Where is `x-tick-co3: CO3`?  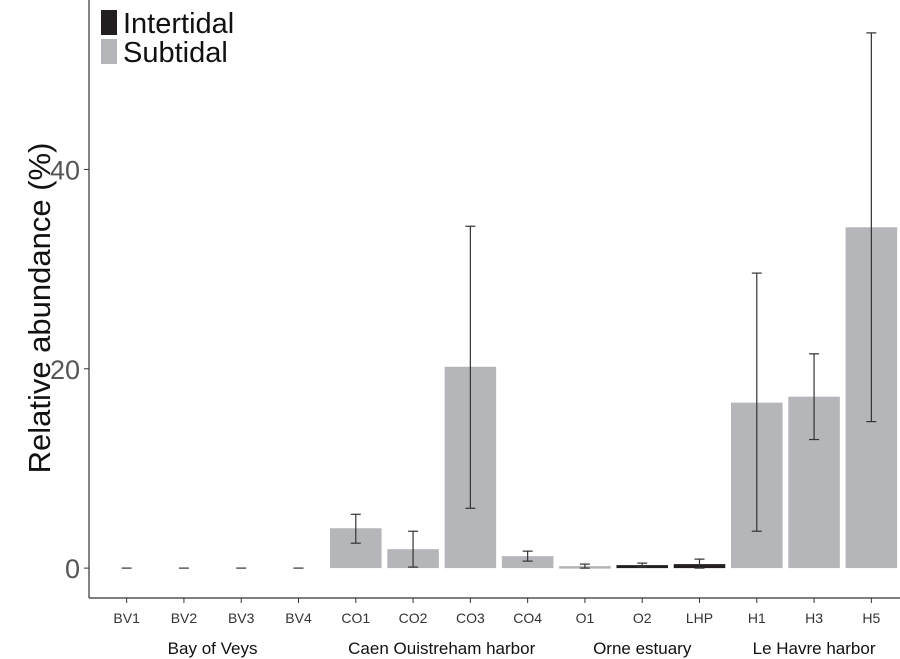 x-tick-co3: CO3 is located at coordinates (470, 618).